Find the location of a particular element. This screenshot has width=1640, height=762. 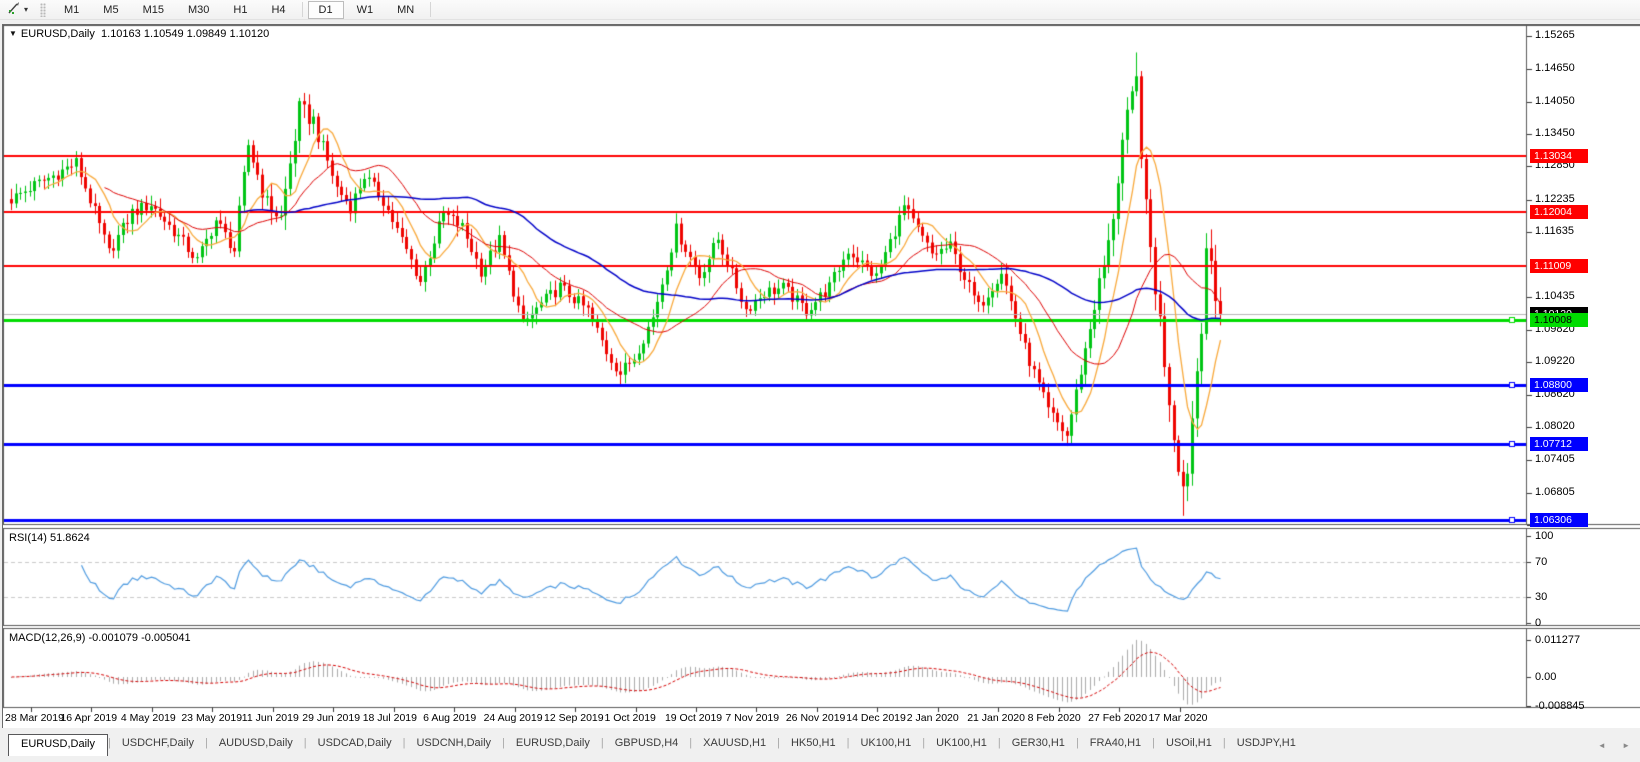

chart-tab-hk50-h1: HK50,H1 is located at coordinates (813, 743).